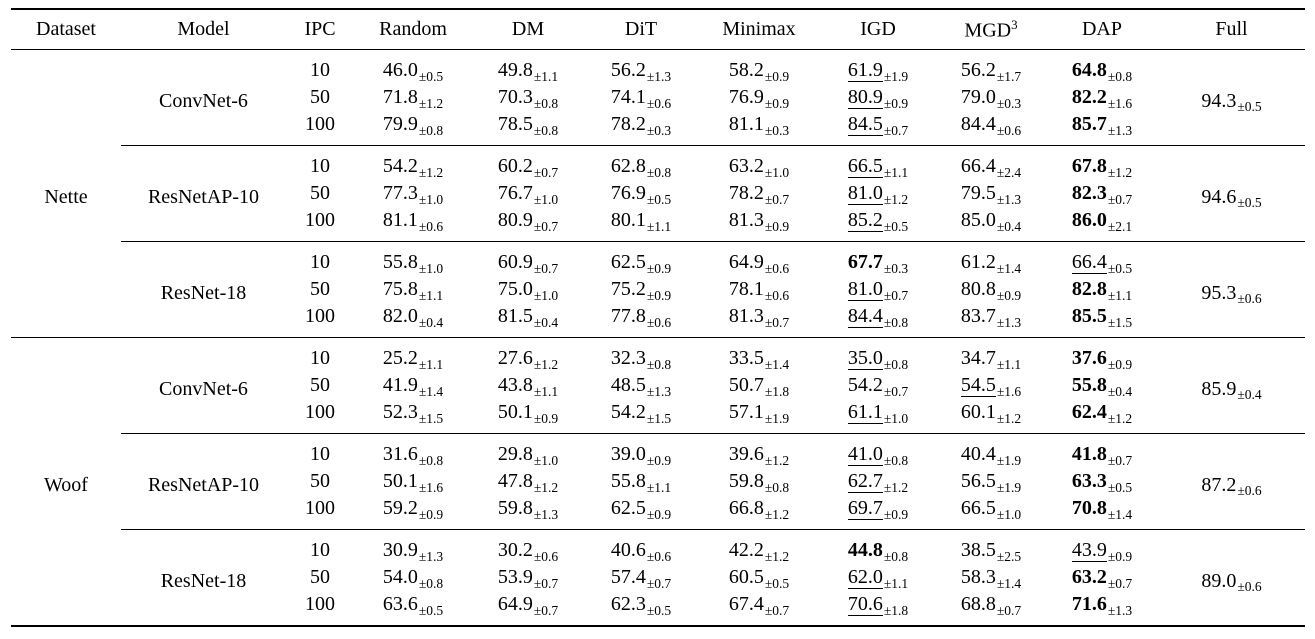 Image resolution: width=1315 pixels, height=639 pixels. What do you see at coordinates (1102, 320) in the screenshot?
I see `score-cell-dap: 85.5±1.5` at bounding box center [1102, 320].